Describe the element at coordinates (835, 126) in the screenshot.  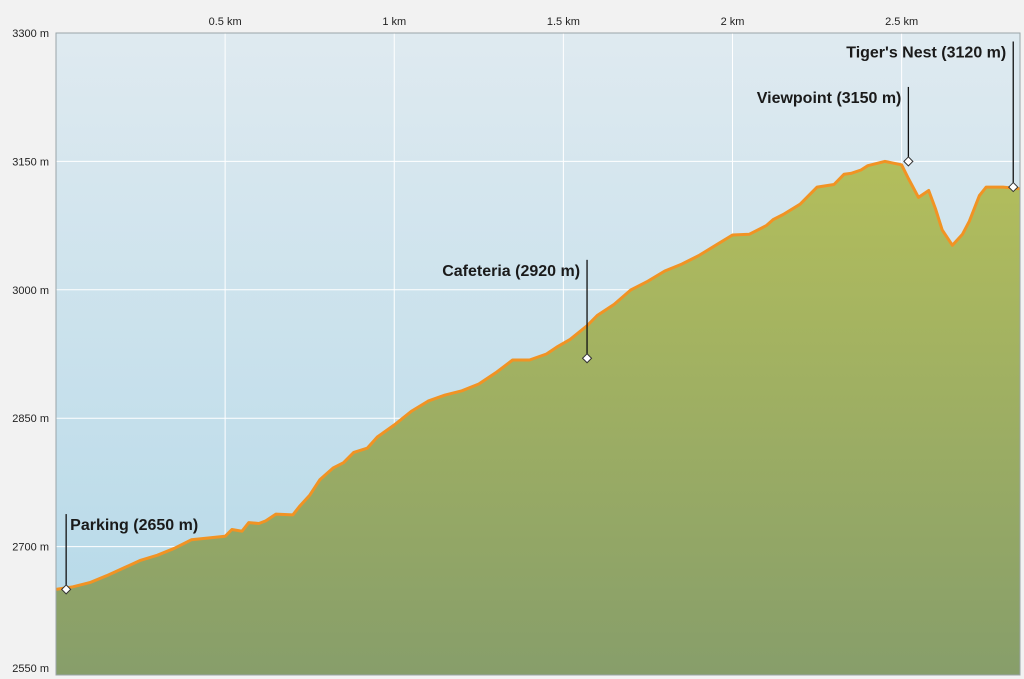
I see `annotation: Viewpoint (3150 m)` at that location.